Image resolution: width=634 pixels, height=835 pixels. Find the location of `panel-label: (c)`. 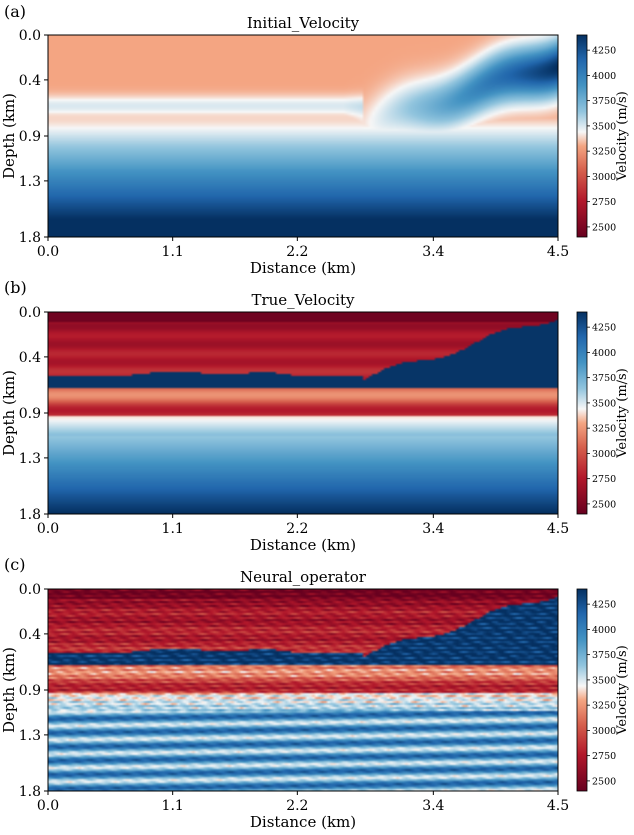

panel-label: (c) is located at coordinates (14, 564).